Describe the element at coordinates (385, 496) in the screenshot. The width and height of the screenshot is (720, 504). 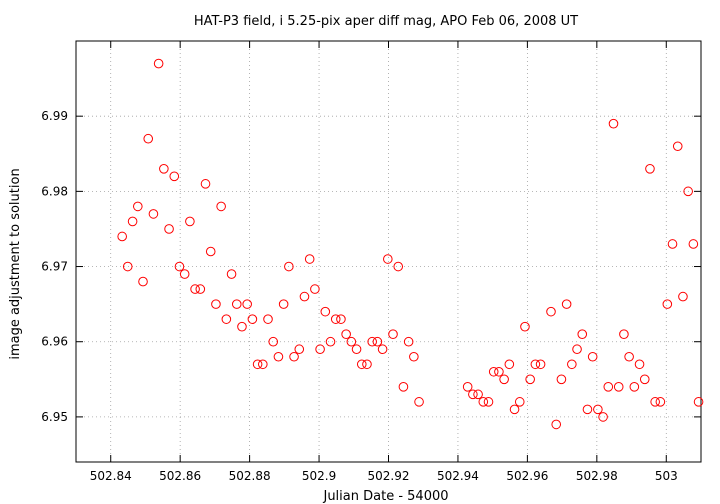
I see `x-axis-label: Julian Date - 54000` at that location.